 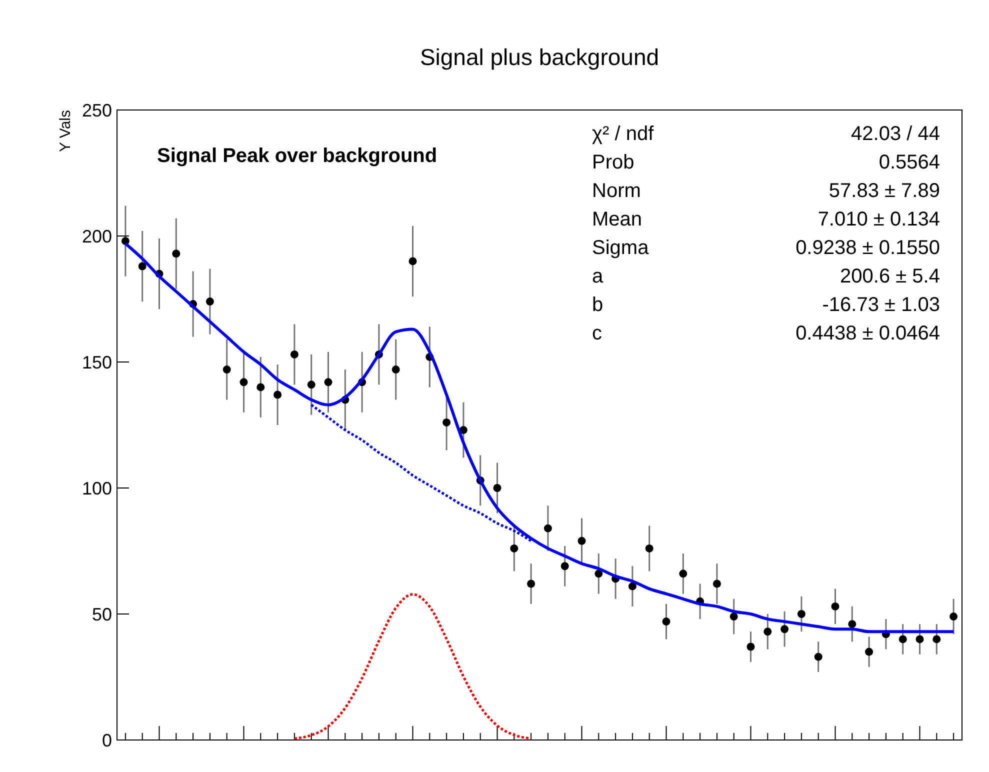 I want to click on y-tick-label: 50, so click(x=102, y=614).